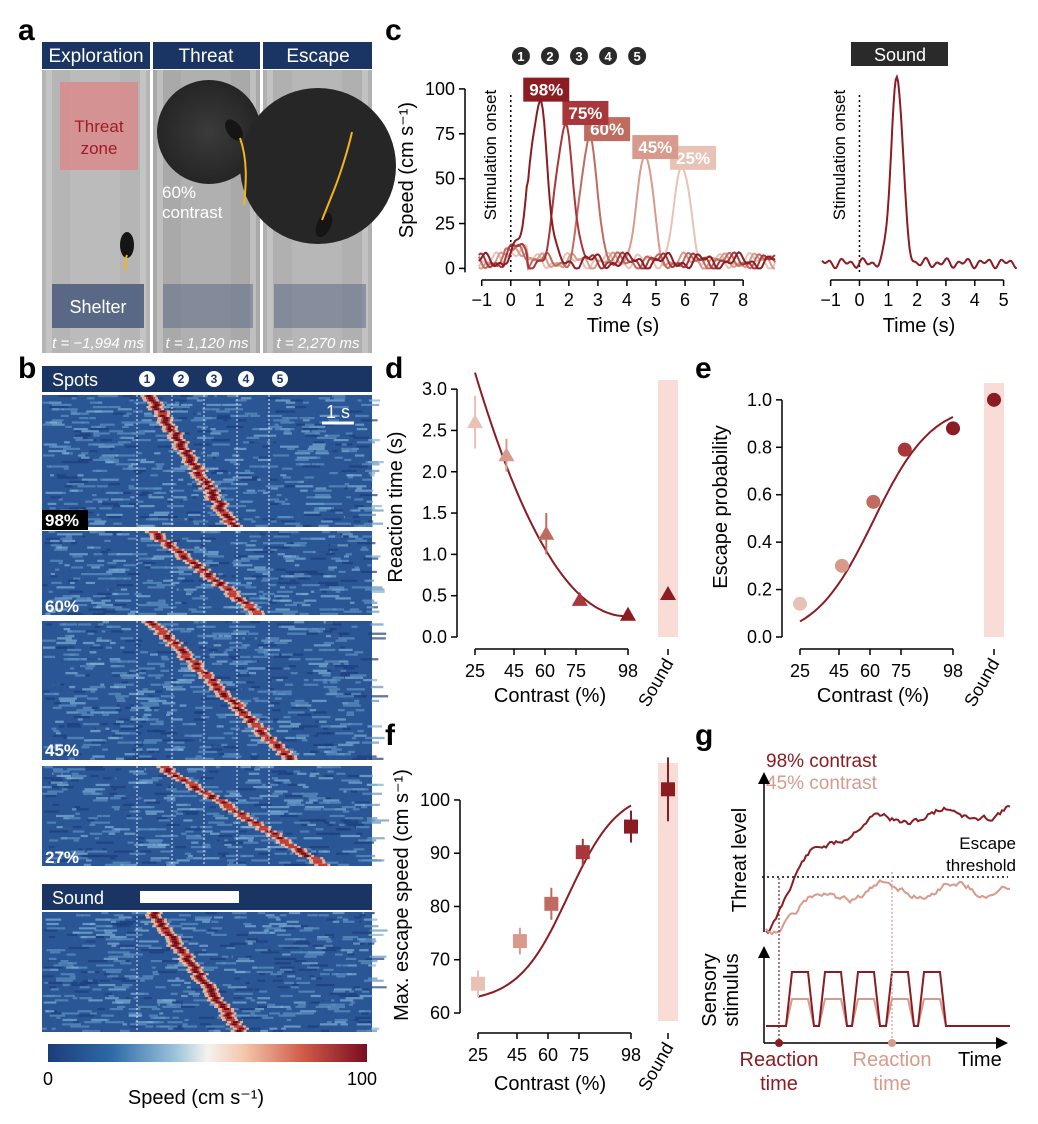 Image resolution: width=1038 pixels, height=1124 pixels. Describe the element at coordinates (48, 1079) in the screenshot. I see `colorbar-min: 0` at that location.